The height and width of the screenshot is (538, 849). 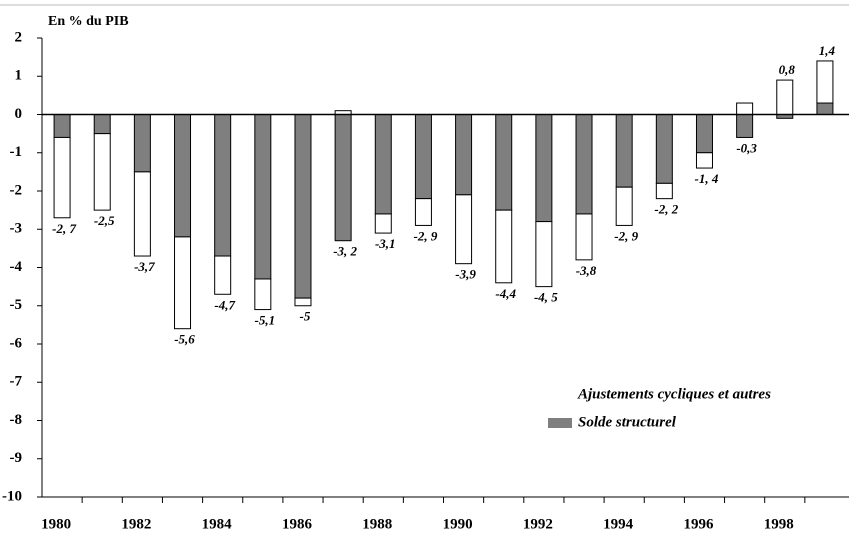 I want to click on legend-label: Solde structurel, so click(x=627, y=422).